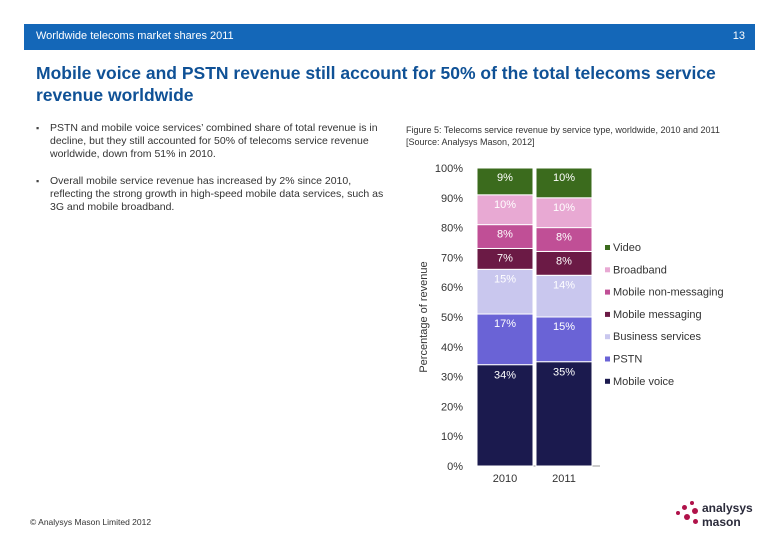 The height and width of the screenshot is (540, 780). What do you see at coordinates (505, 258) in the screenshot?
I see `data-label: 7%` at bounding box center [505, 258].